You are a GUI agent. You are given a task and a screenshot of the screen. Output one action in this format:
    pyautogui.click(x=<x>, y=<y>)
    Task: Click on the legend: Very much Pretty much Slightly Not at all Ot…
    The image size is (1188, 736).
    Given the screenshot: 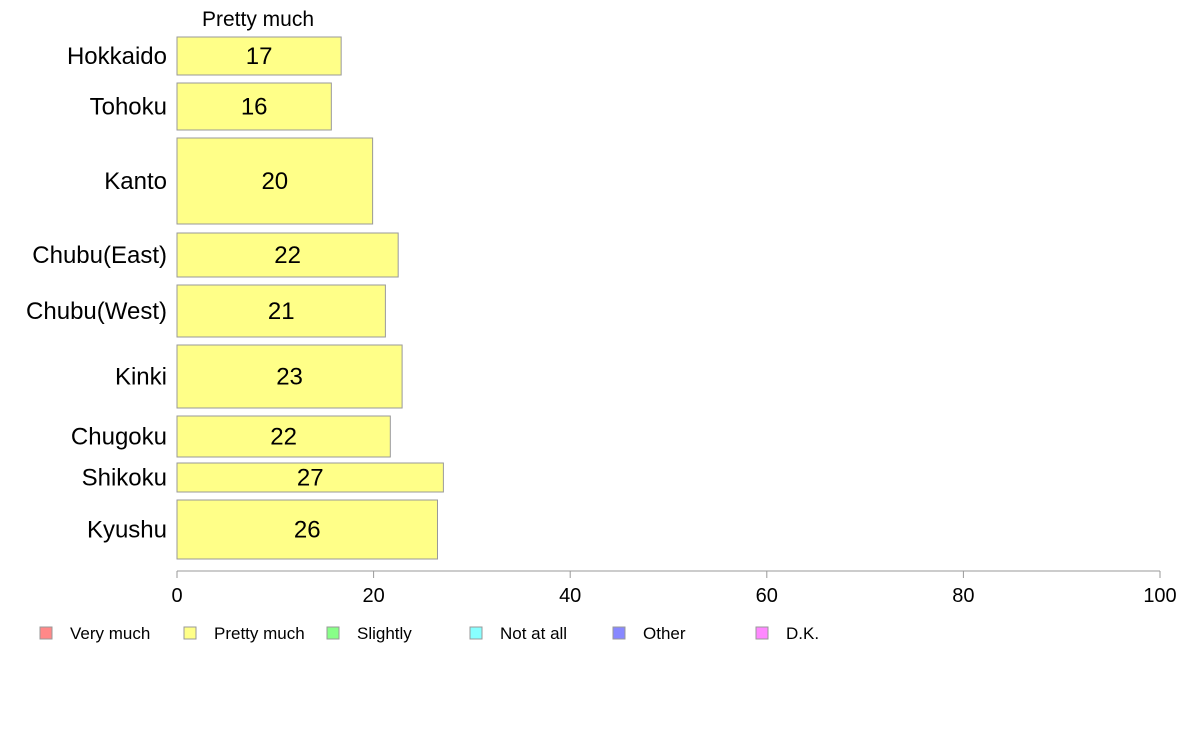 What is the action you would take?
    pyautogui.click(x=429, y=633)
    